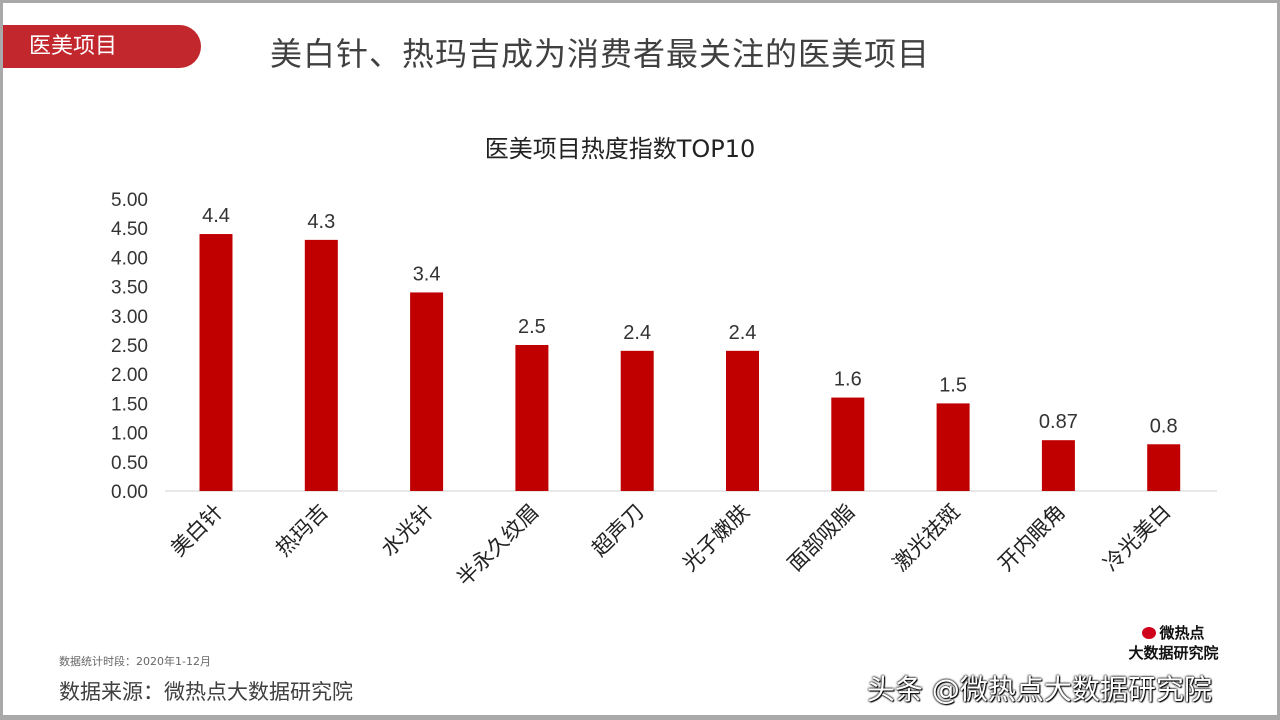  I want to click on x-tick-label: 光子嫩肤, so click(716, 538).